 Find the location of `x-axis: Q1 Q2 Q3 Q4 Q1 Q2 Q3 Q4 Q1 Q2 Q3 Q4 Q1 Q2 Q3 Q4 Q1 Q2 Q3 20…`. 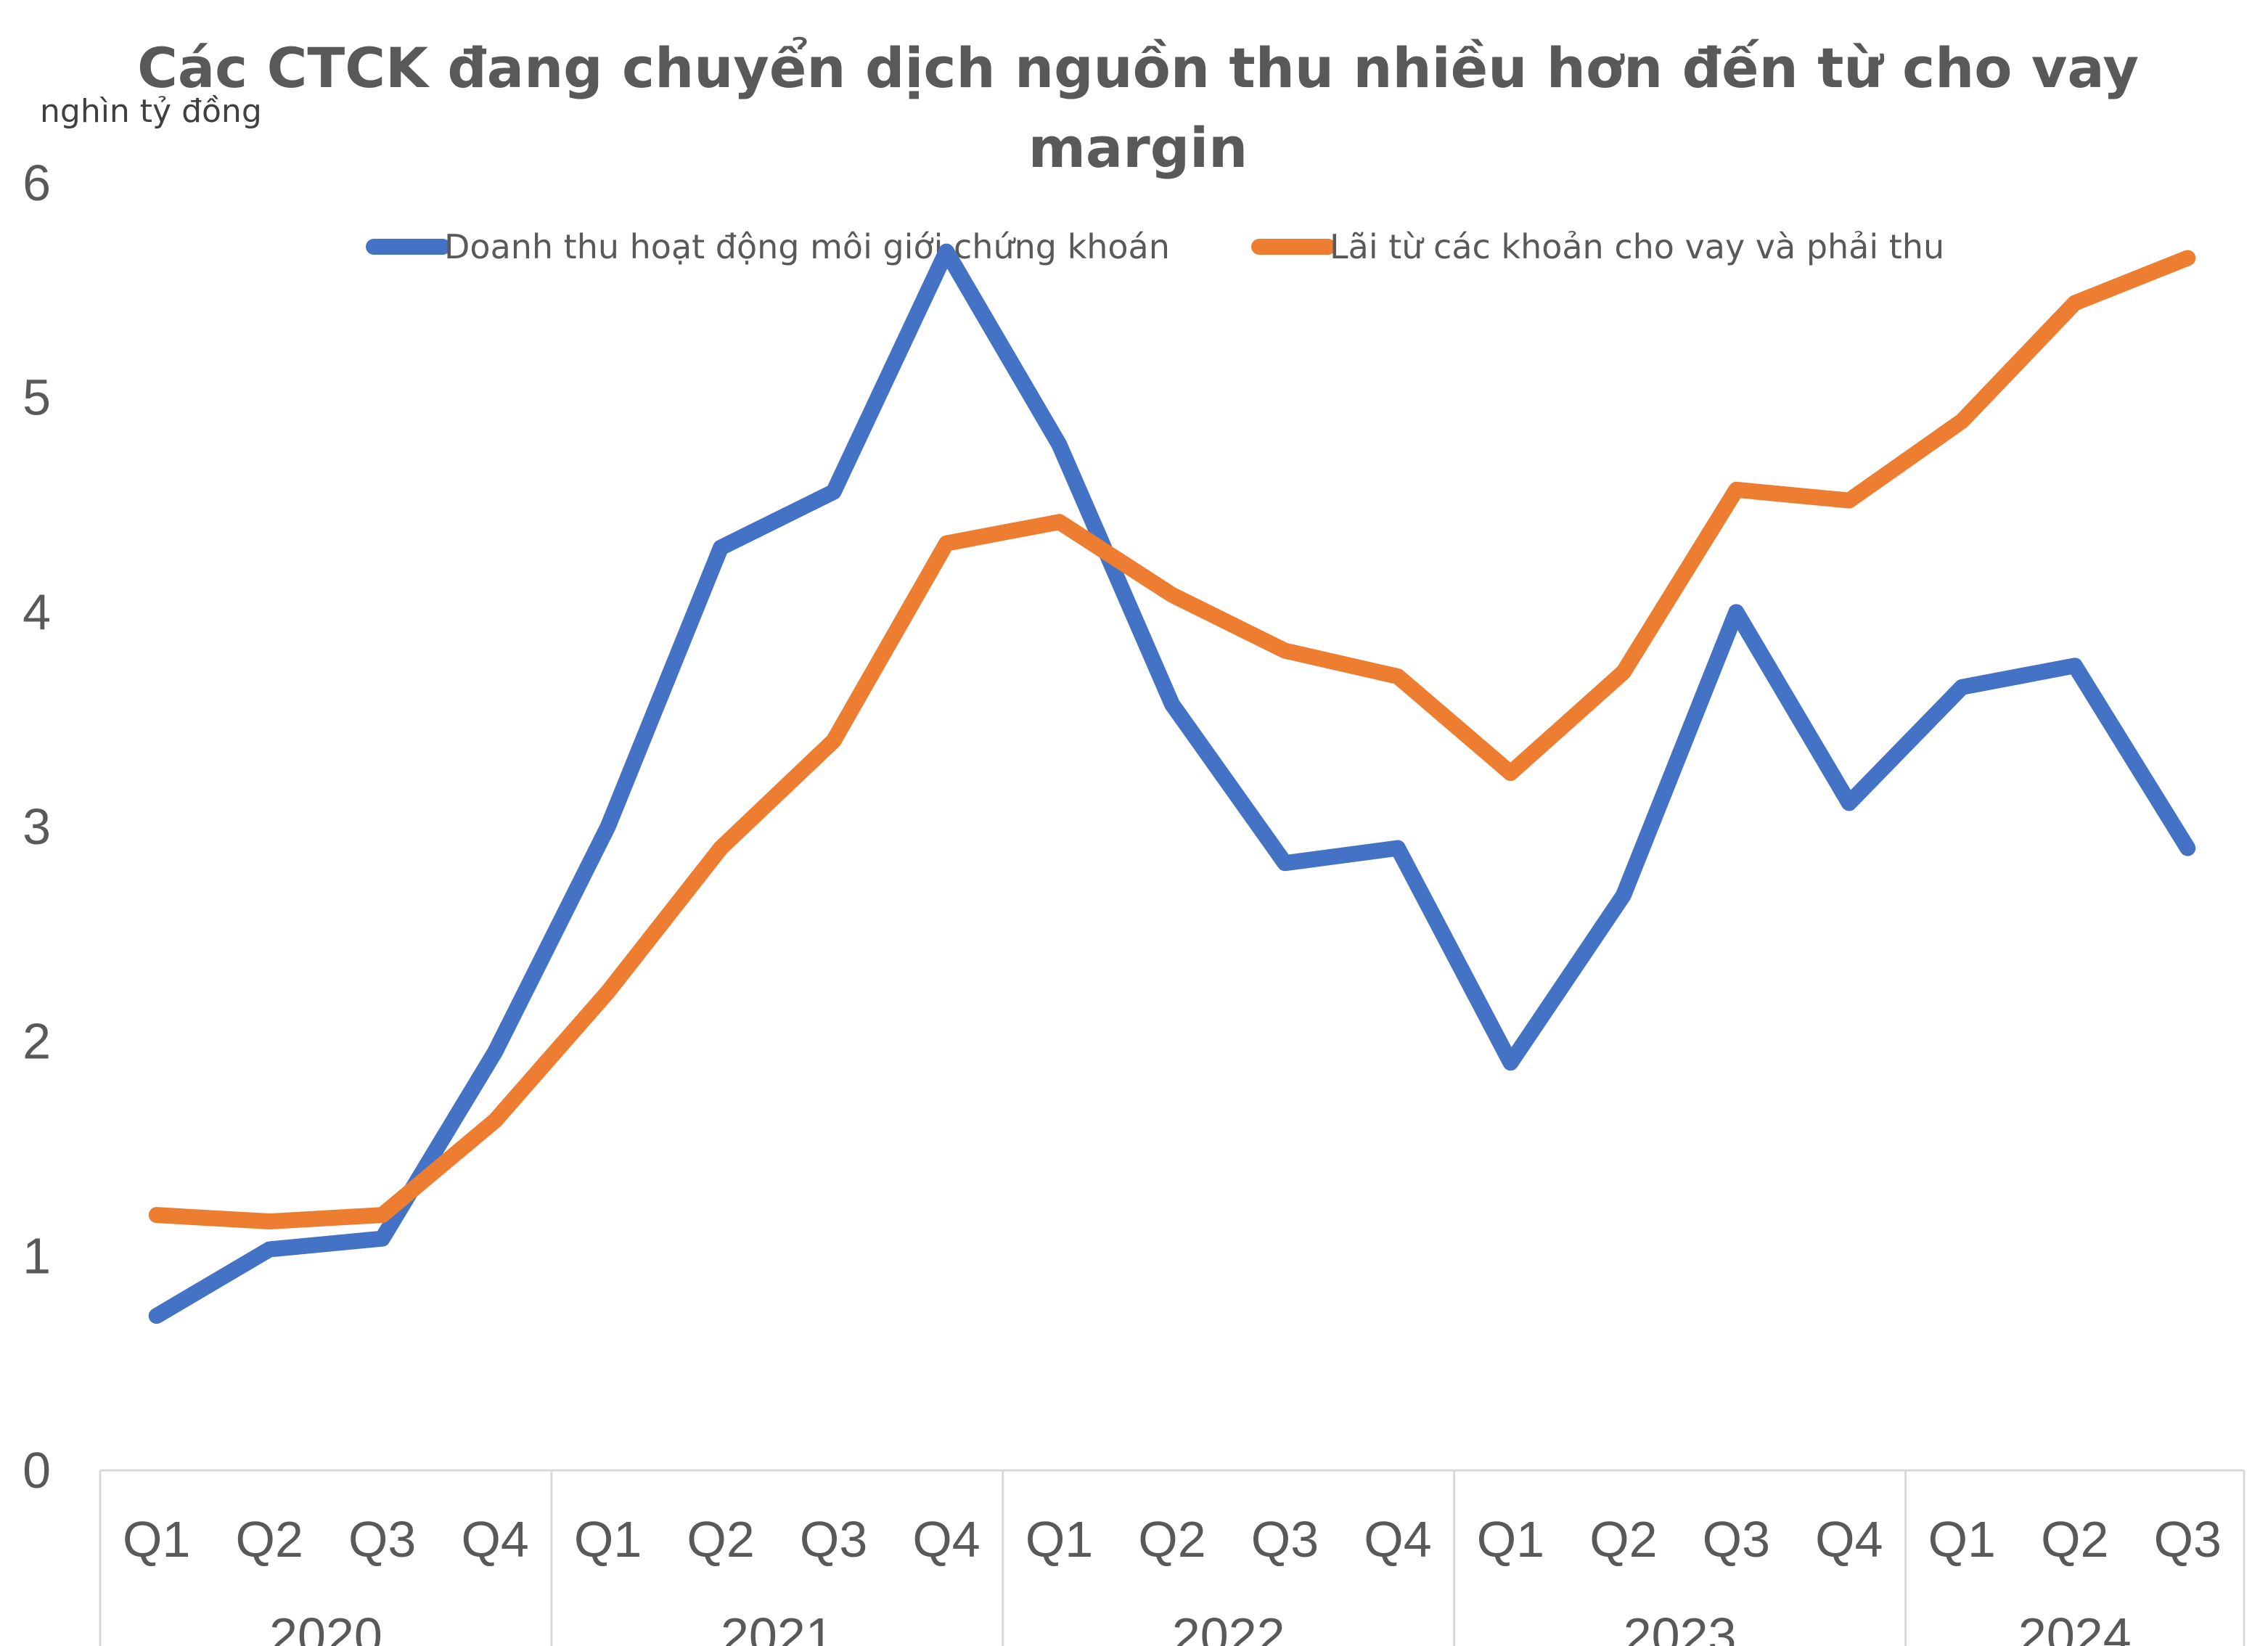

x-axis: Q1 Q2 Q3 Q4 Q1 Q2 Q3 Q4 Q1 Q2 Q3 Q4 Q1 Q2 Q3 Q4 Q1 Q2 Q3 20… is located at coordinates (1172, 1557).